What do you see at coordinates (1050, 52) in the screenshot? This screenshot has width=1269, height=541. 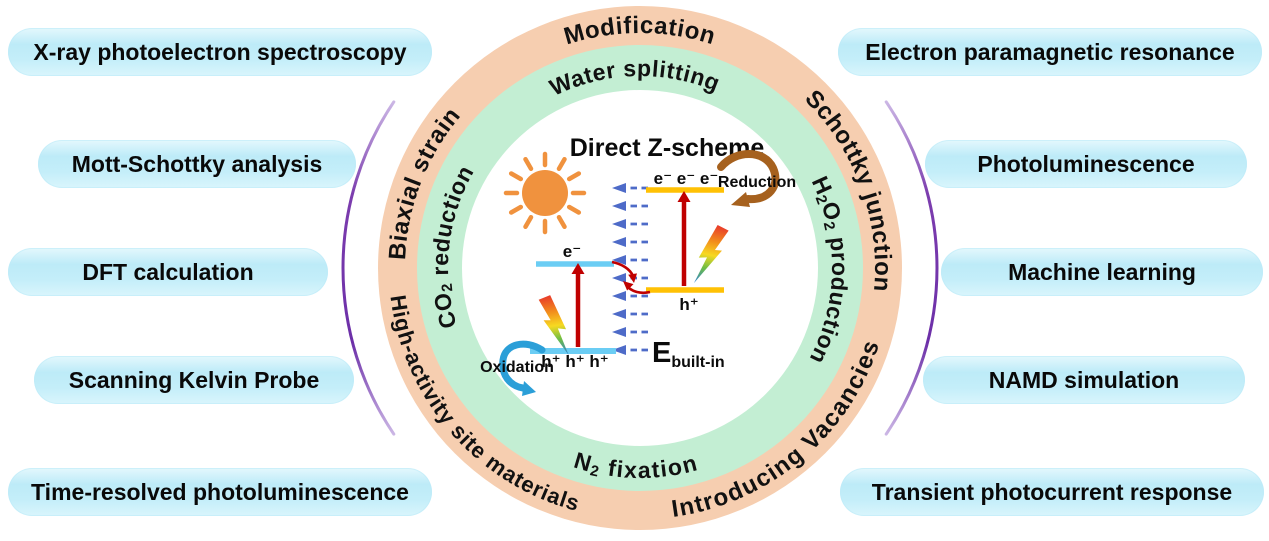 I see `pill-electron-paramagnetic-resonance: Electron paramagnetic resonance` at bounding box center [1050, 52].